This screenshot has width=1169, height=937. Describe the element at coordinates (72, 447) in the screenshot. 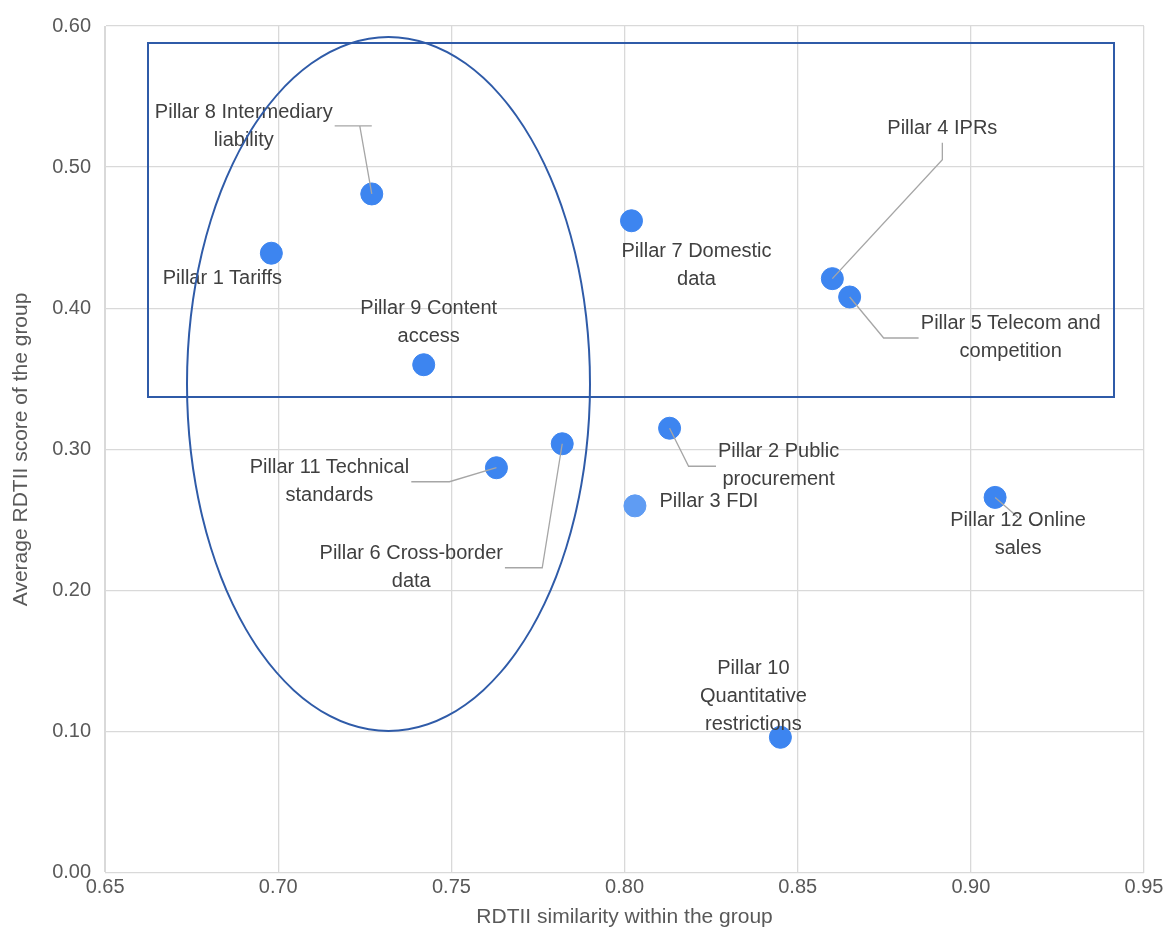

I see `y-tick-label: 0.30` at that location.